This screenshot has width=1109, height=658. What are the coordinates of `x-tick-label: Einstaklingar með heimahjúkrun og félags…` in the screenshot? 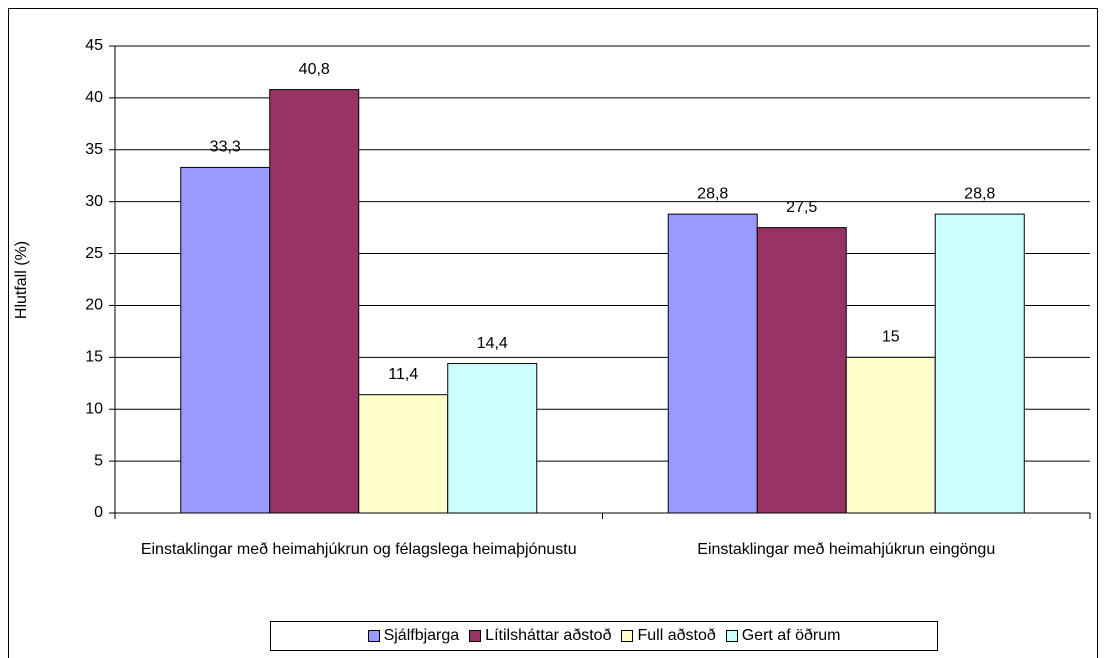 It's located at (358, 549).